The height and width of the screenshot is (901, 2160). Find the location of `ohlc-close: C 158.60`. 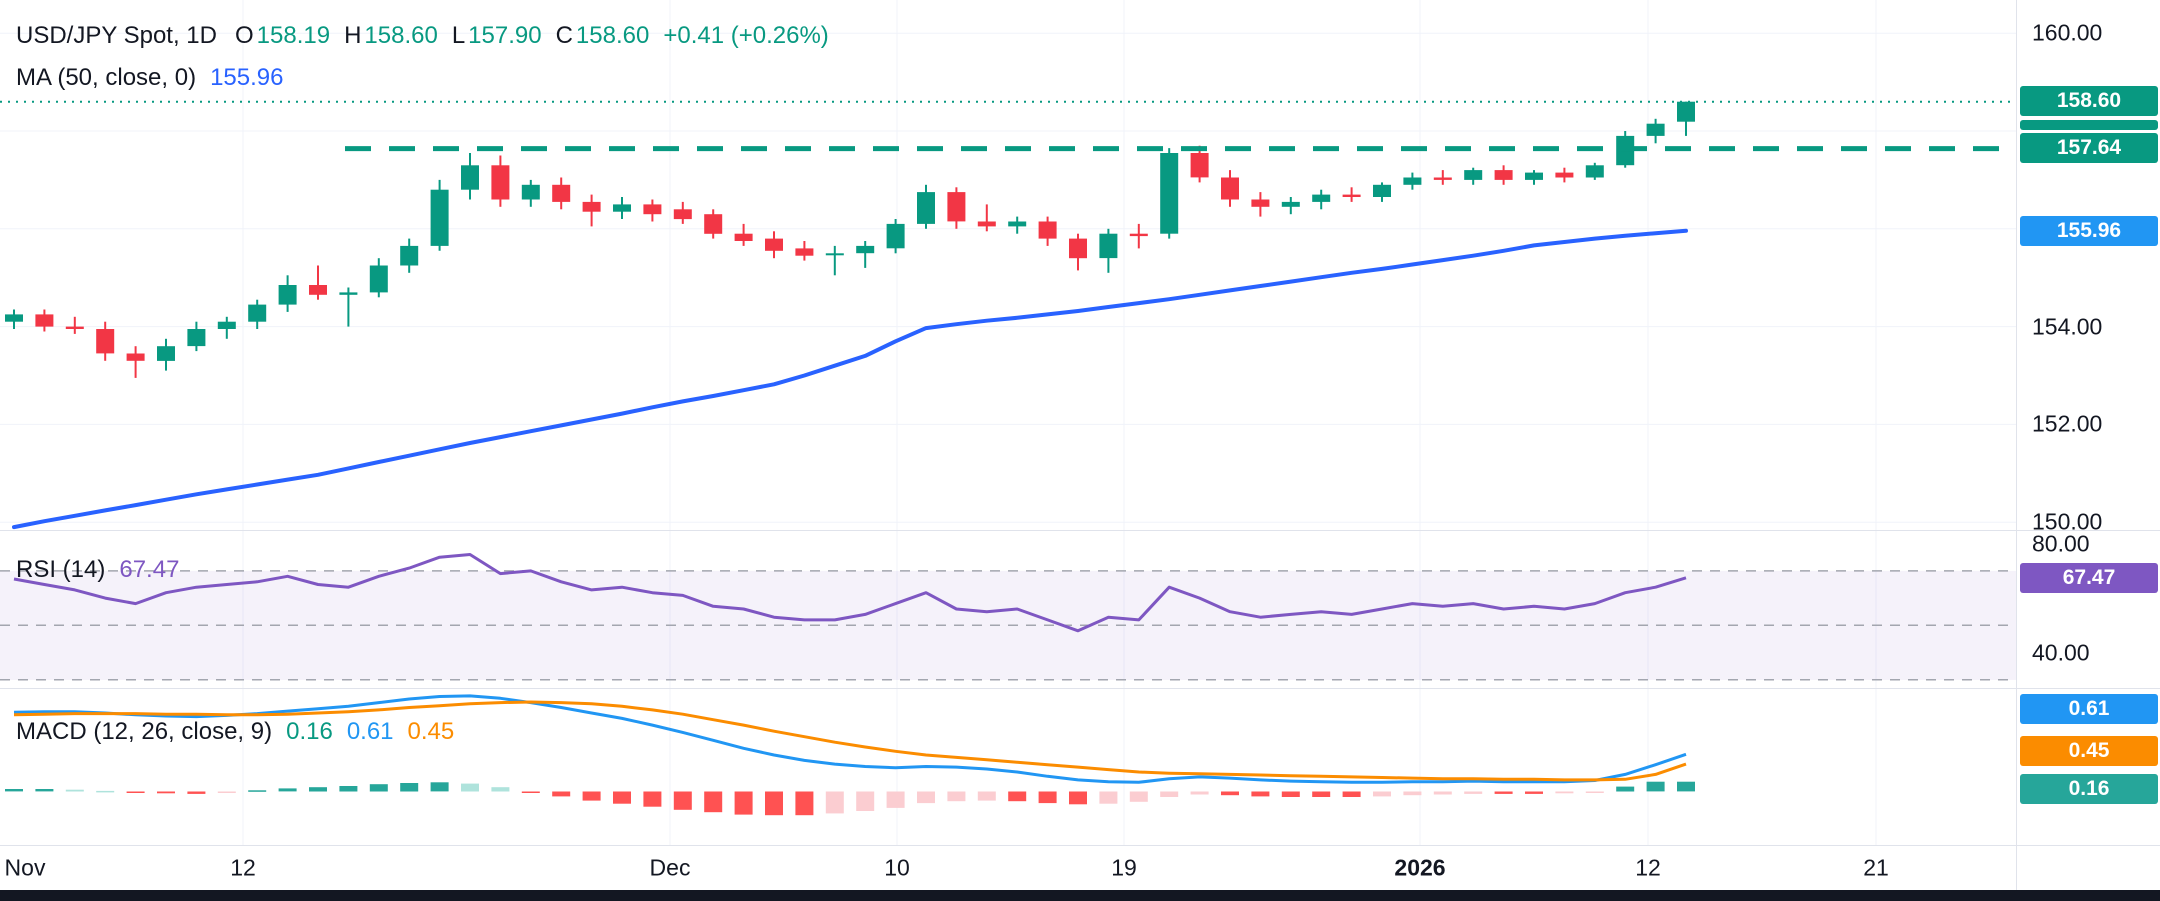

ohlc-close: C 158.60 is located at coordinates (603, 36).